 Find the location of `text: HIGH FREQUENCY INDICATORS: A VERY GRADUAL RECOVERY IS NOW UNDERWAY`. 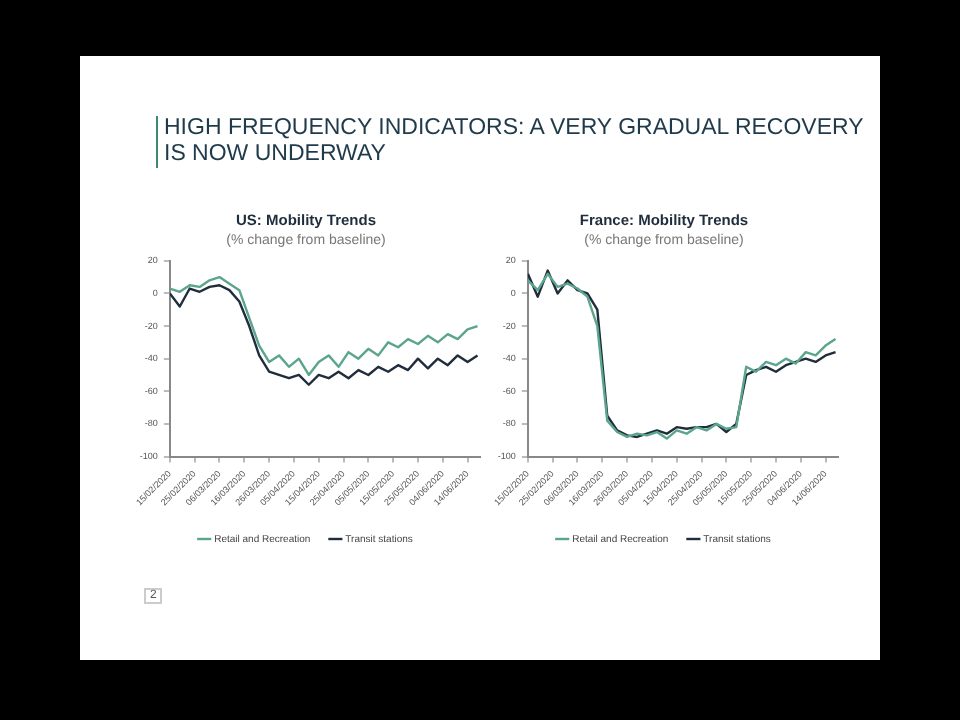

text: HIGH FREQUENCY INDICATORS: A VERY GRADUAL RECOVERY IS NOW UNDERWAY is located at coordinates (514, 142).